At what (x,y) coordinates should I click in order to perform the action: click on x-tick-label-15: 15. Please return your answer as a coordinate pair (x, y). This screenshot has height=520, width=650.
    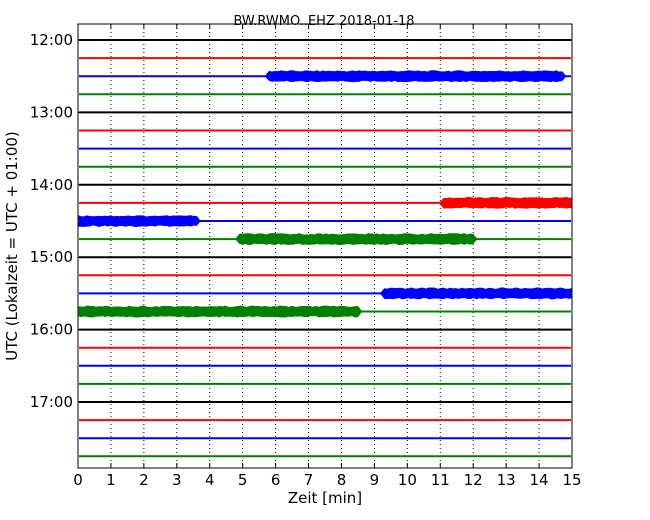
    Looking at the image, I should click on (571, 480).